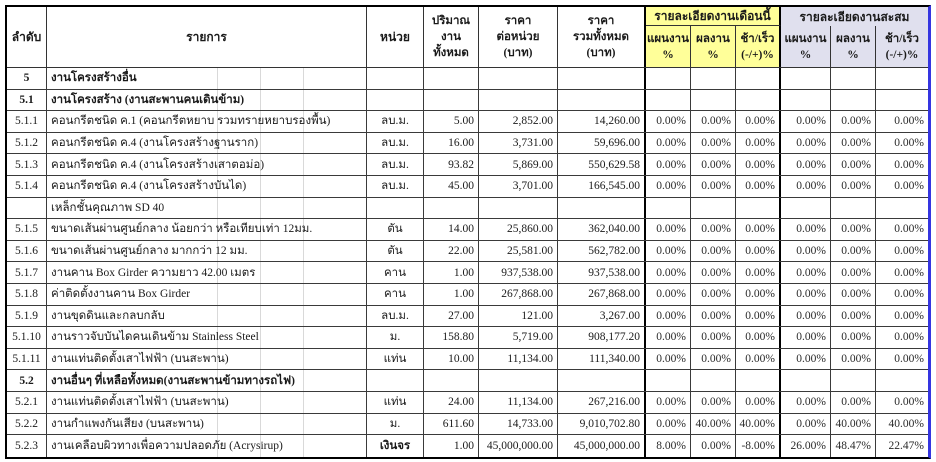 This screenshot has width=936, height=462. I want to click on table-row: 5.1 งานโครงสร้าง (งานสะพานคนเดินข้าม), so click(467, 100).